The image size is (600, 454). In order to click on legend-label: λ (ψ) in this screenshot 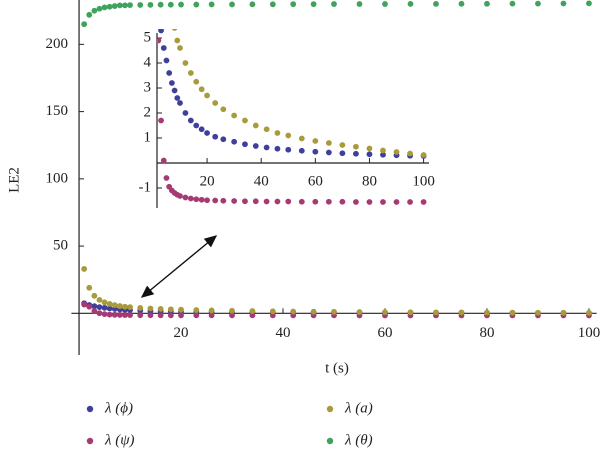, I will do `click(119, 440)`.